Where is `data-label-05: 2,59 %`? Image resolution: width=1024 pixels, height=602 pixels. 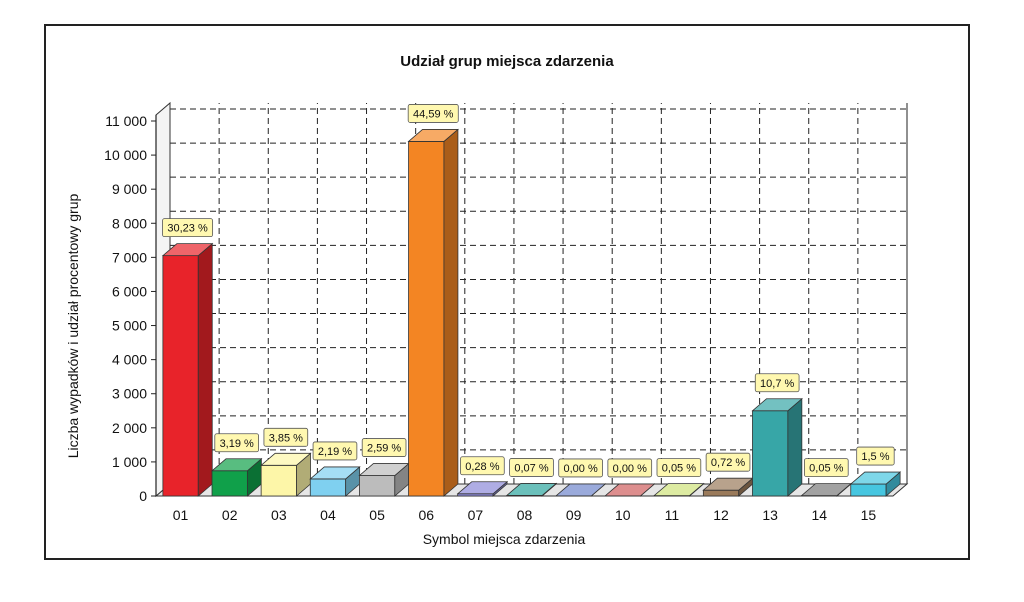 data-label-05: 2,59 % is located at coordinates (384, 447).